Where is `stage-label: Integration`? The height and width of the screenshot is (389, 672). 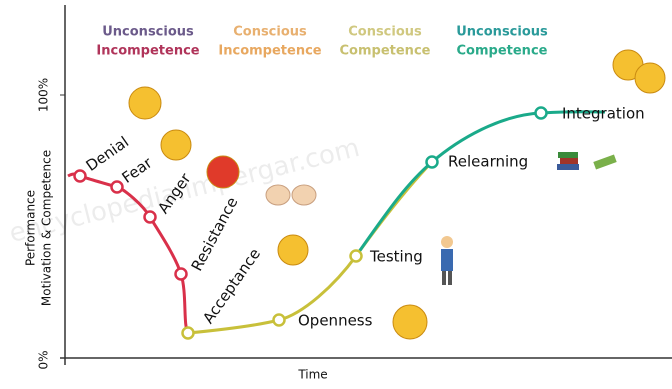 stage-label: Integration is located at coordinates (603, 114).